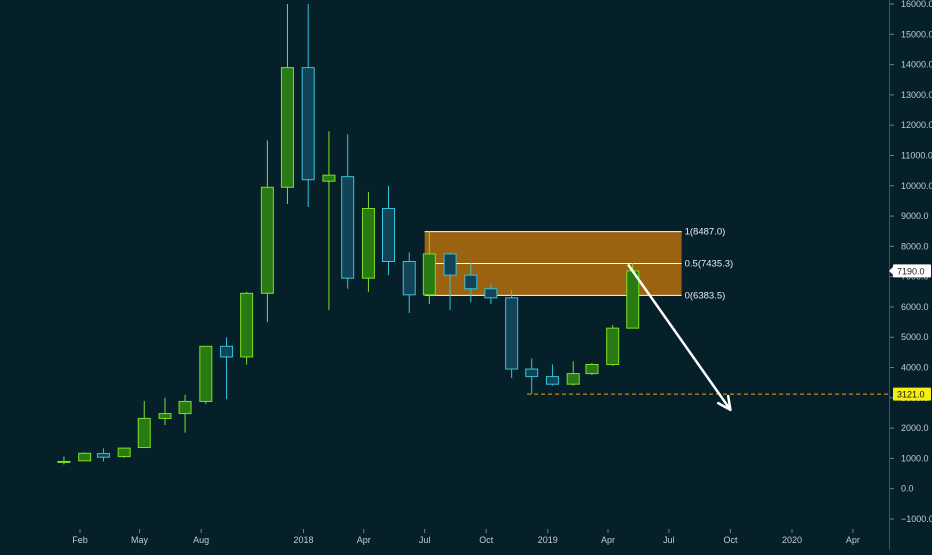 The width and height of the screenshot is (932, 555). What do you see at coordinates (916, 125) in the screenshot?
I see `y-tick-label: 12000.0` at bounding box center [916, 125].